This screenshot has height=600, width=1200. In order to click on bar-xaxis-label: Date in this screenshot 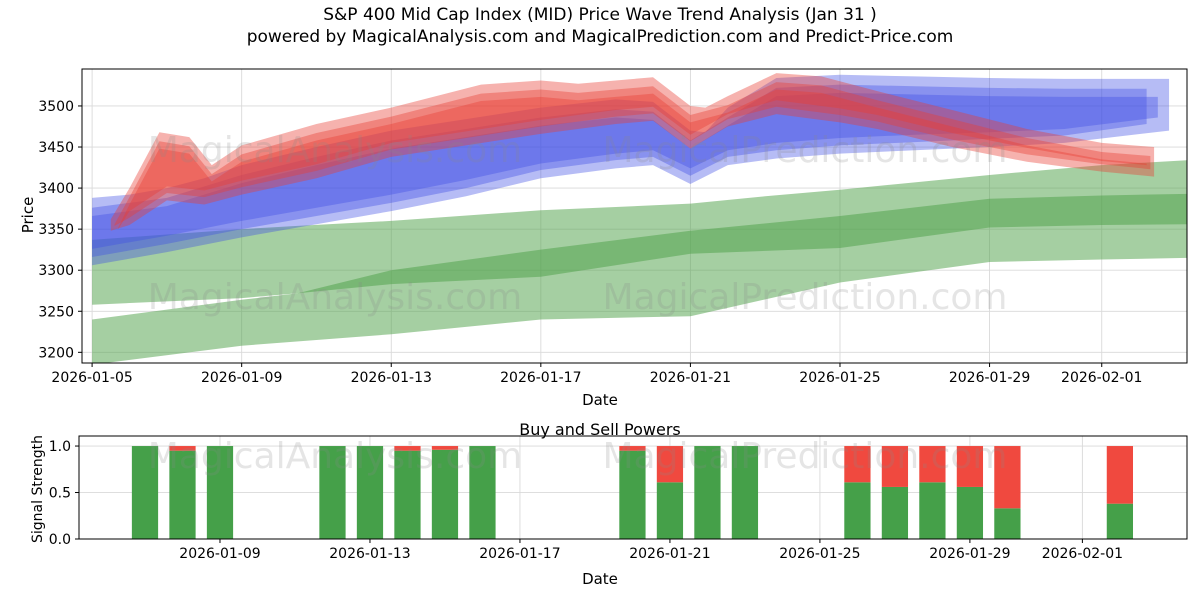, I will do `click(600, 579)`.